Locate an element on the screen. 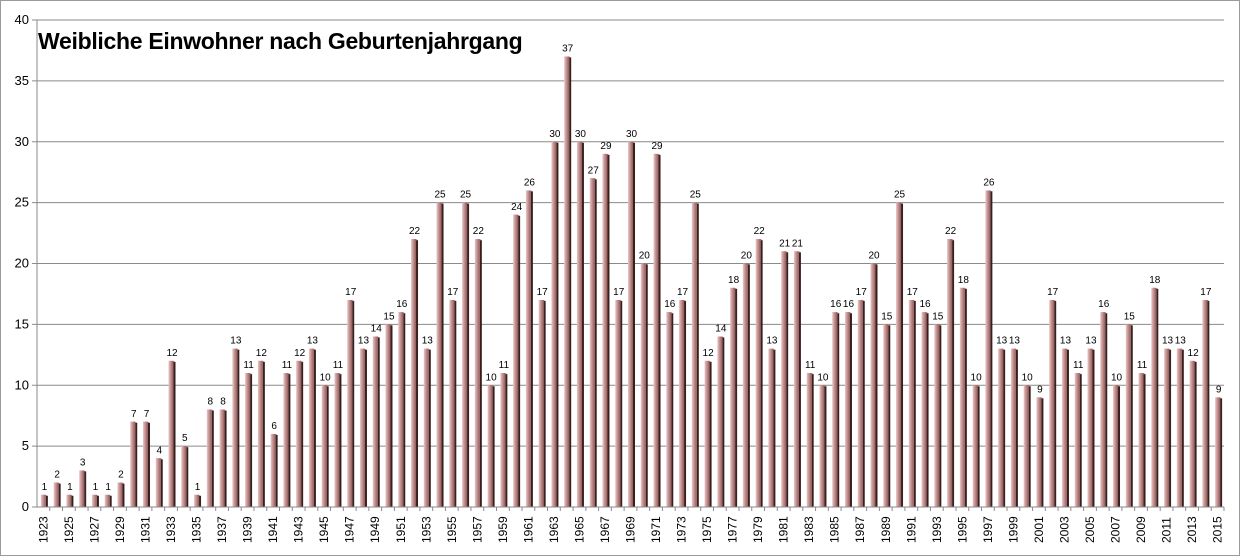 The image size is (1240, 556). bar-1983 is located at coordinates (810, 440).